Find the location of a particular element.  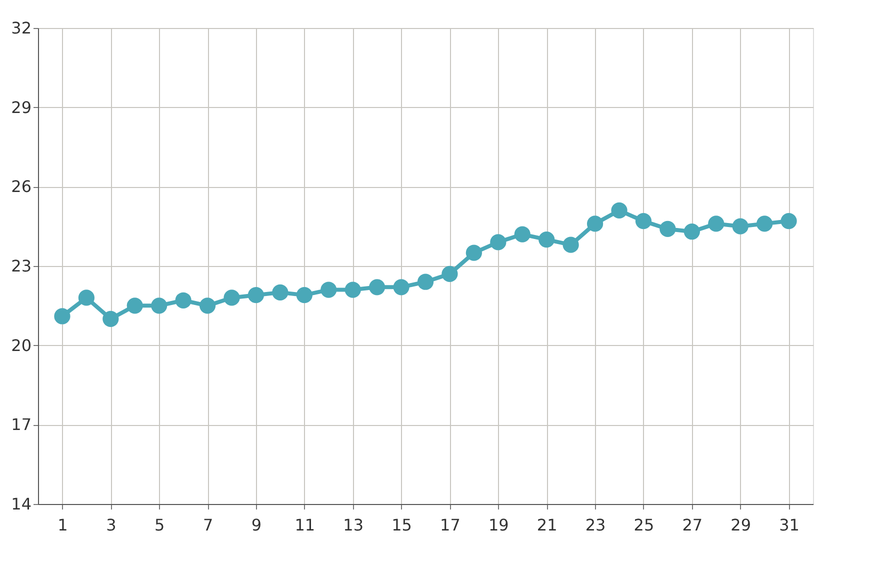

x-tick-label: 3 is located at coordinates (111, 525).